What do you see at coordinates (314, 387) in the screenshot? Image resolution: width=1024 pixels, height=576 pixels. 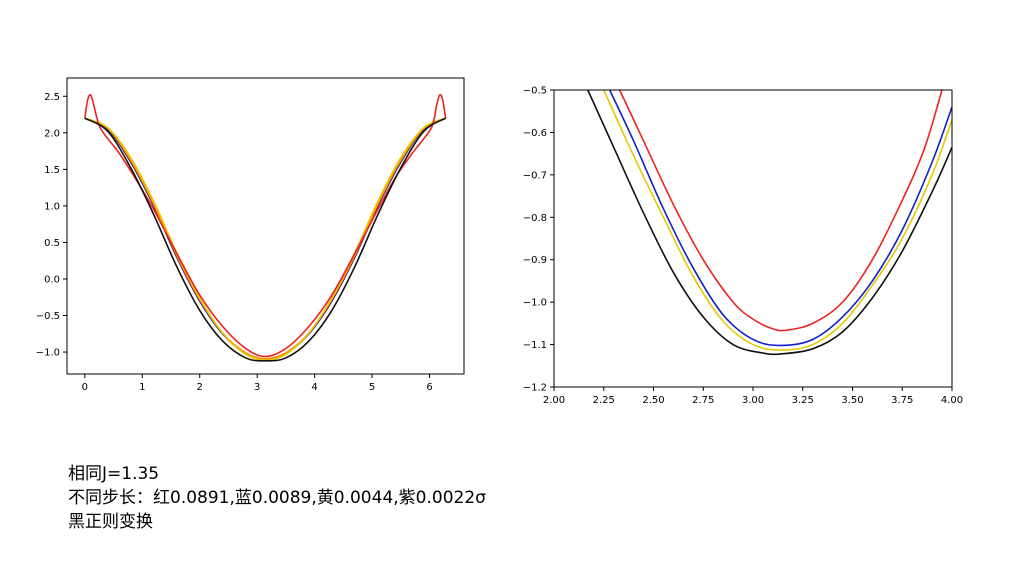 I see `x-tick-label: 4` at bounding box center [314, 387].